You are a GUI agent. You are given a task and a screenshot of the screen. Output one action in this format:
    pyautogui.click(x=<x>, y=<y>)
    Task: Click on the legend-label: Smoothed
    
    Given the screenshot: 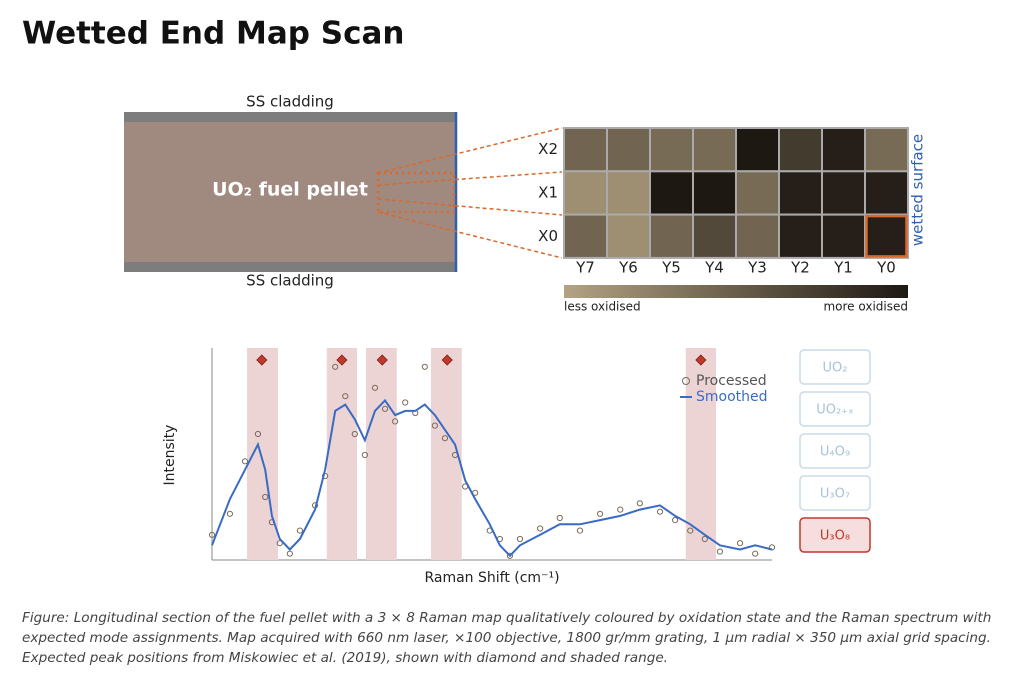 What is the action you would take?
    pyautogui.click(x=732, y=397)
    